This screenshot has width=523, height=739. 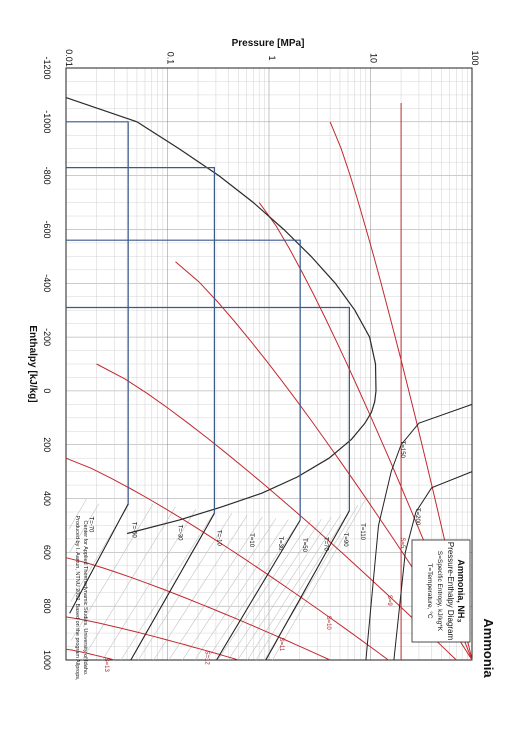 What do you see at coordinates (91, 525) in the screenshot?
I see `isotherm-label: T=-70` at bounding box center [91, 525].